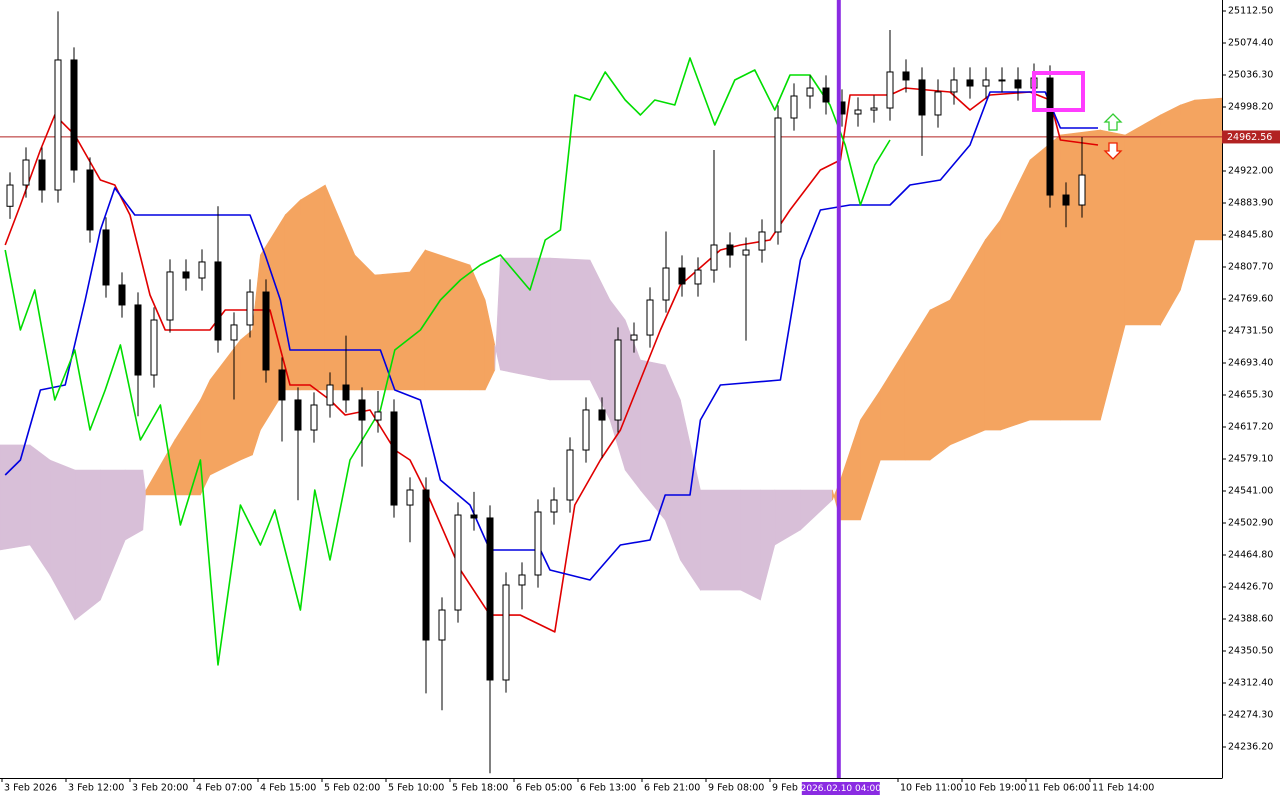 This screenshot has width=1280, height=800. What do you see at coordinates (1058, 91) in the screenshot?
I see `highlight-box` at bounding box center [1058, 91].